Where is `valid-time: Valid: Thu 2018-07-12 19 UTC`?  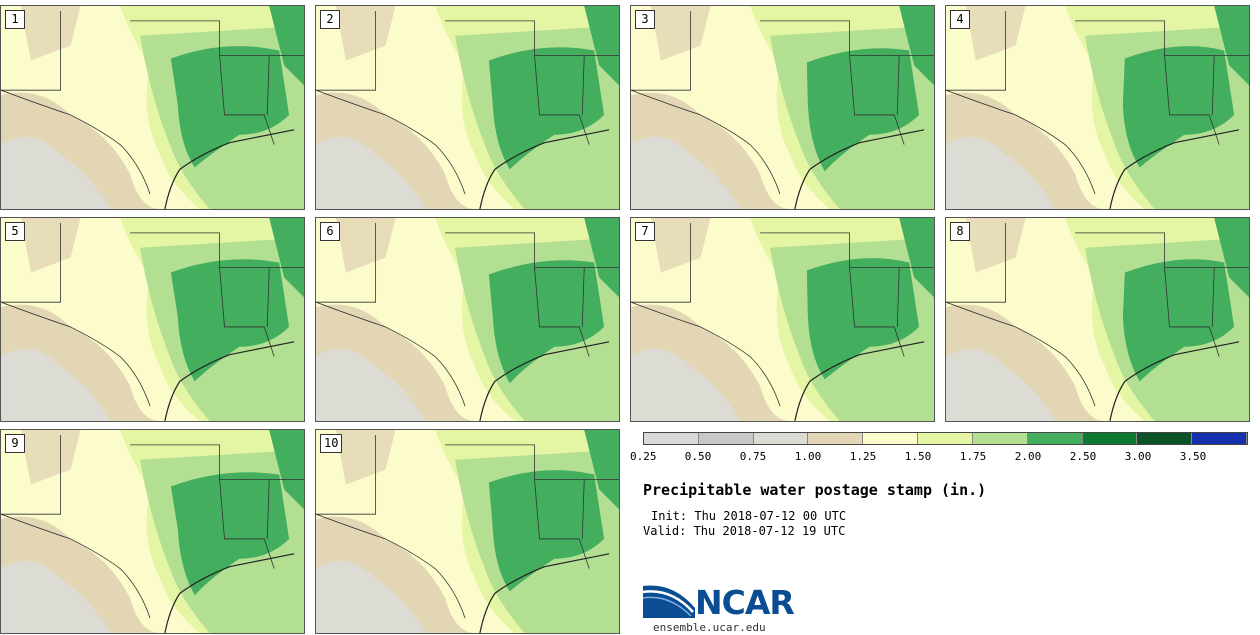 valid-time: Valid: Thu 2018-07-12 19 UTC is located at coordinates (744, 531).